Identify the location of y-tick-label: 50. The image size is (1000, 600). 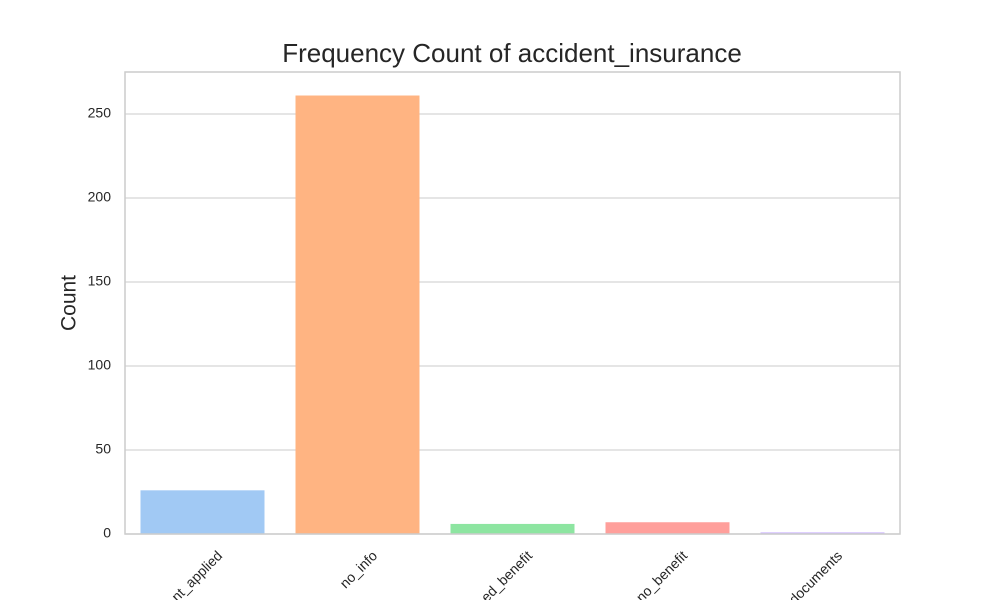
(103, 449).